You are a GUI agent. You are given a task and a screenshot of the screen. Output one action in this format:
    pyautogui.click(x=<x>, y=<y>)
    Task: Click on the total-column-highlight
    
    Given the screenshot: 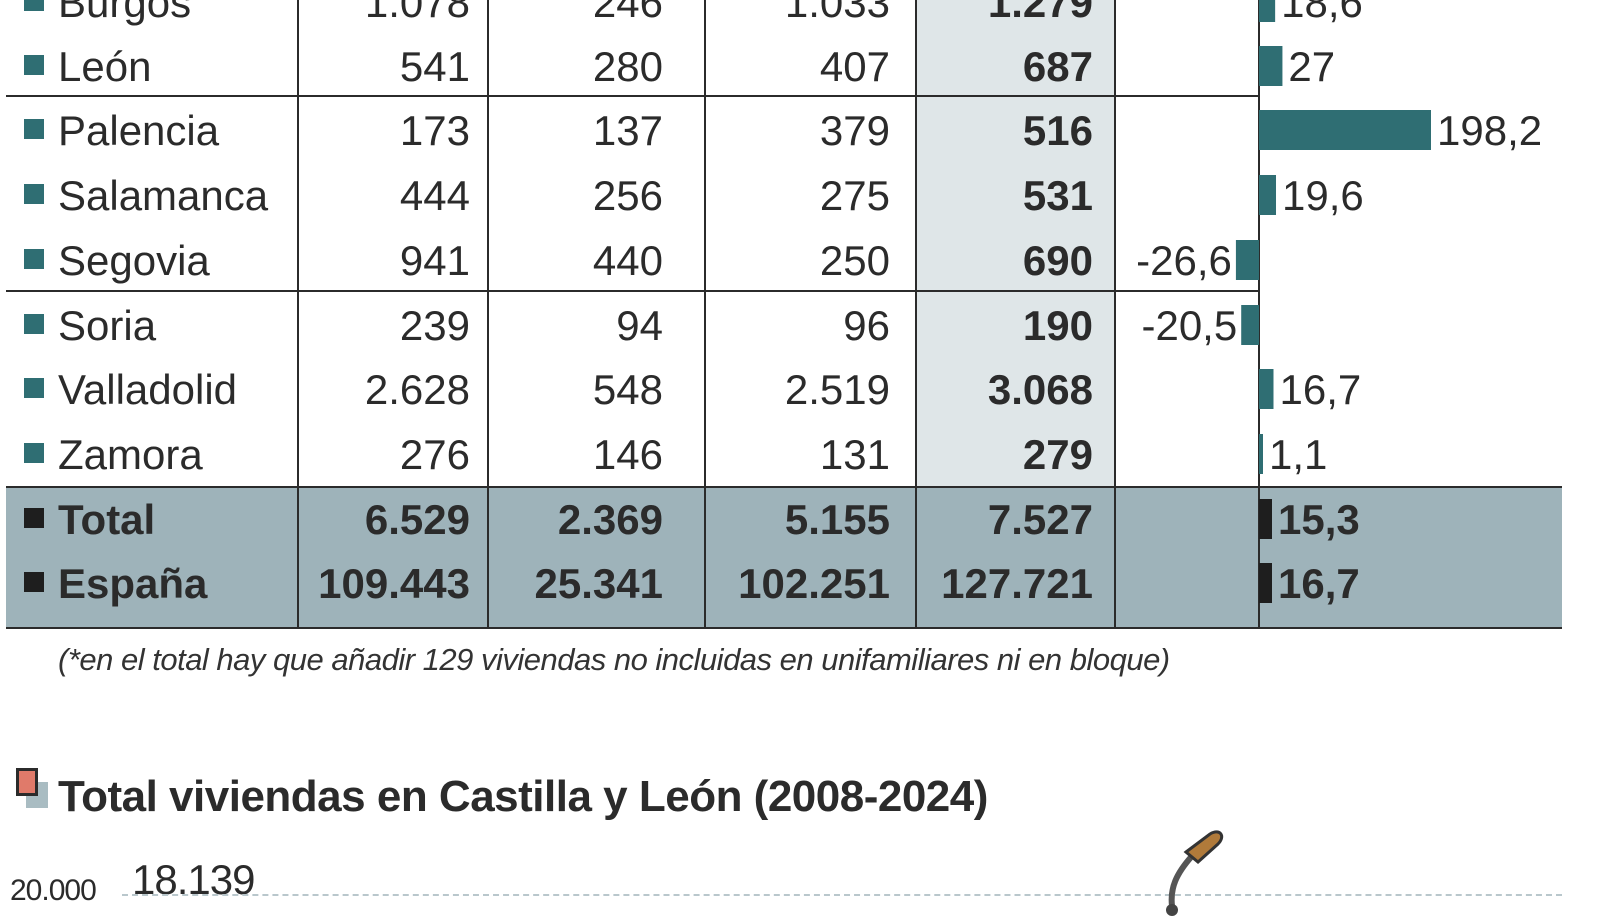 What is the action you would take?
    pyautogui.click(x=1015, y=243)
    